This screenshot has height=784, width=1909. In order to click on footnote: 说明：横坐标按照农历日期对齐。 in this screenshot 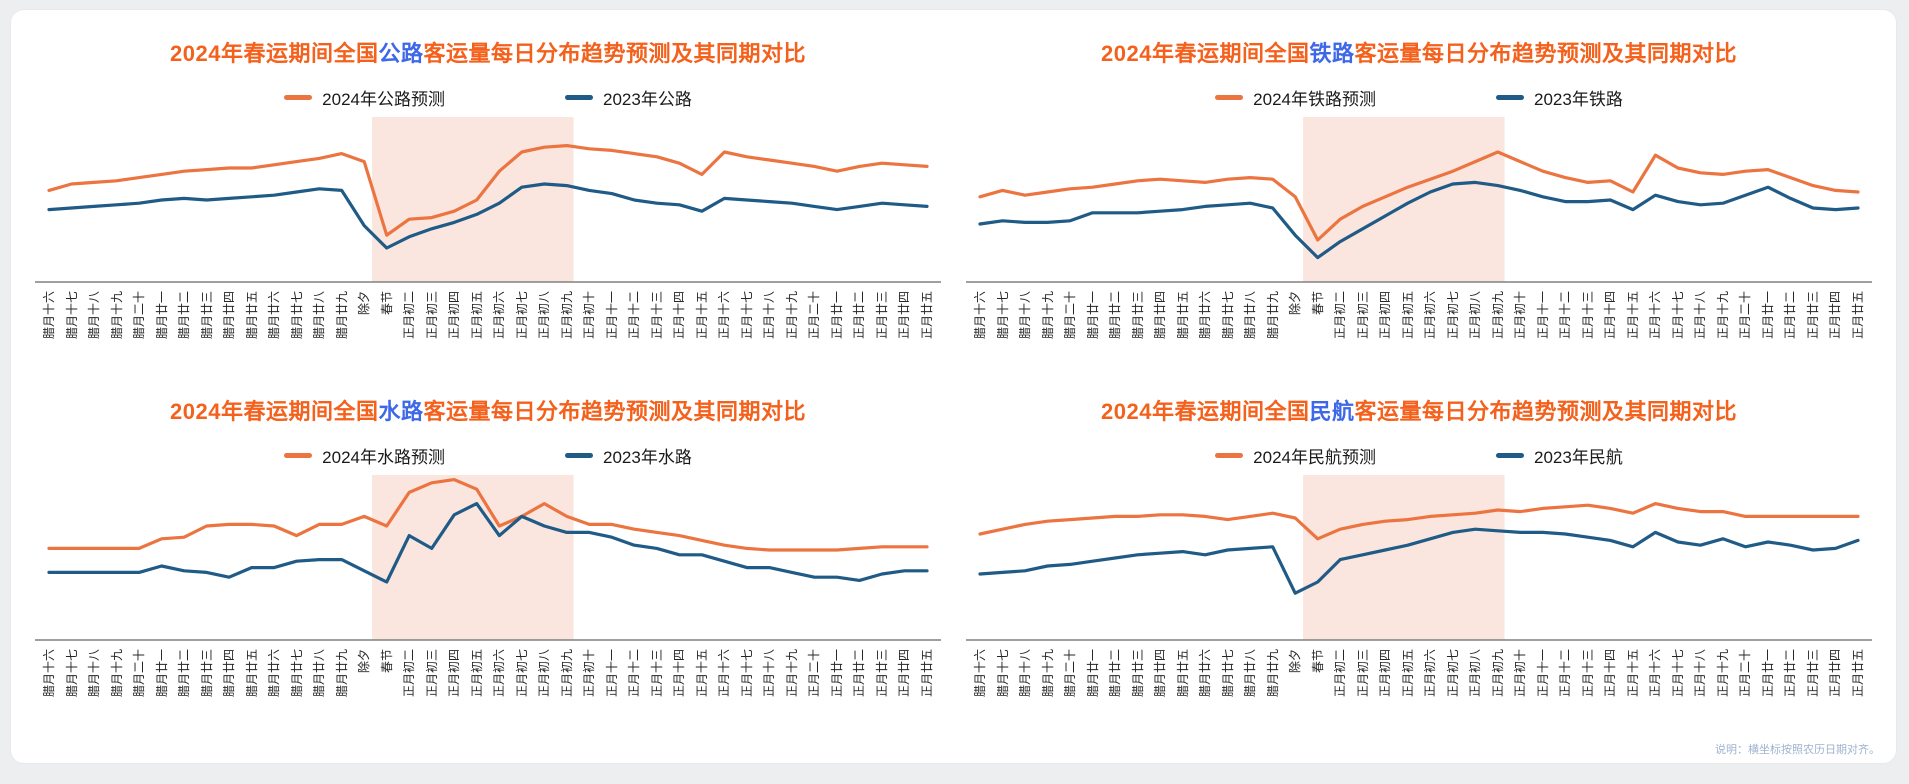, I will do `click(1797, 750)`.